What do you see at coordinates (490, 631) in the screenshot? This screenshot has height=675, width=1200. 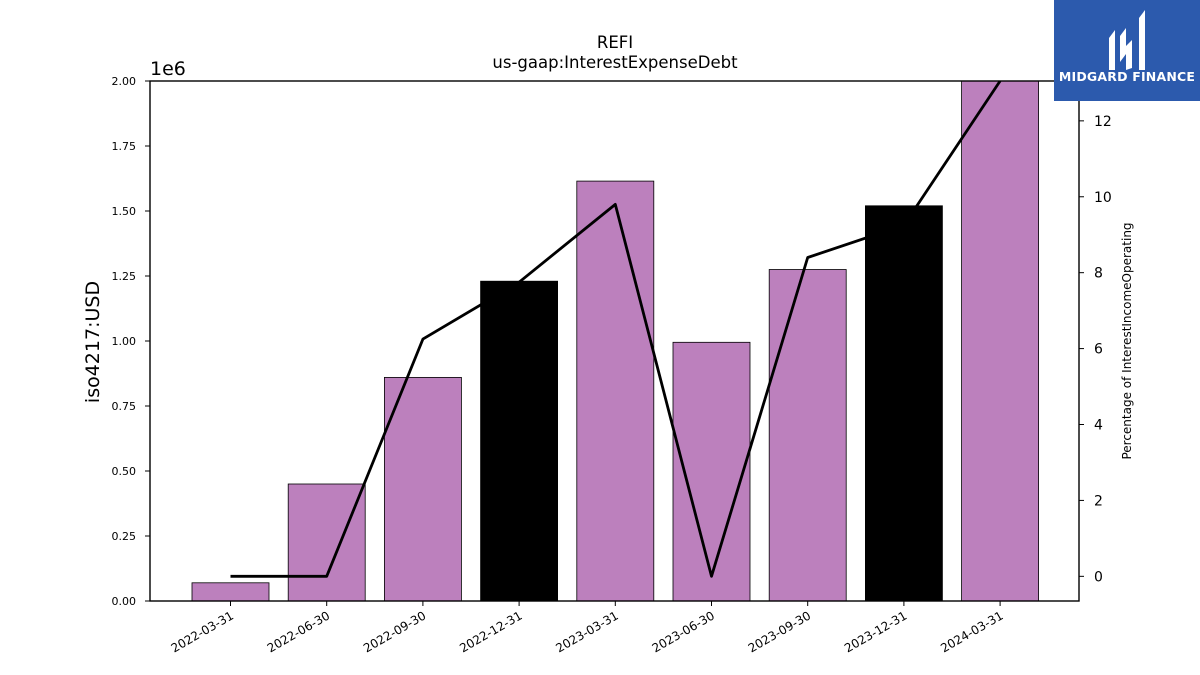 I see `x-tick-label-2022-12-31: 2022-12-31` at bounding box center [490, 631].